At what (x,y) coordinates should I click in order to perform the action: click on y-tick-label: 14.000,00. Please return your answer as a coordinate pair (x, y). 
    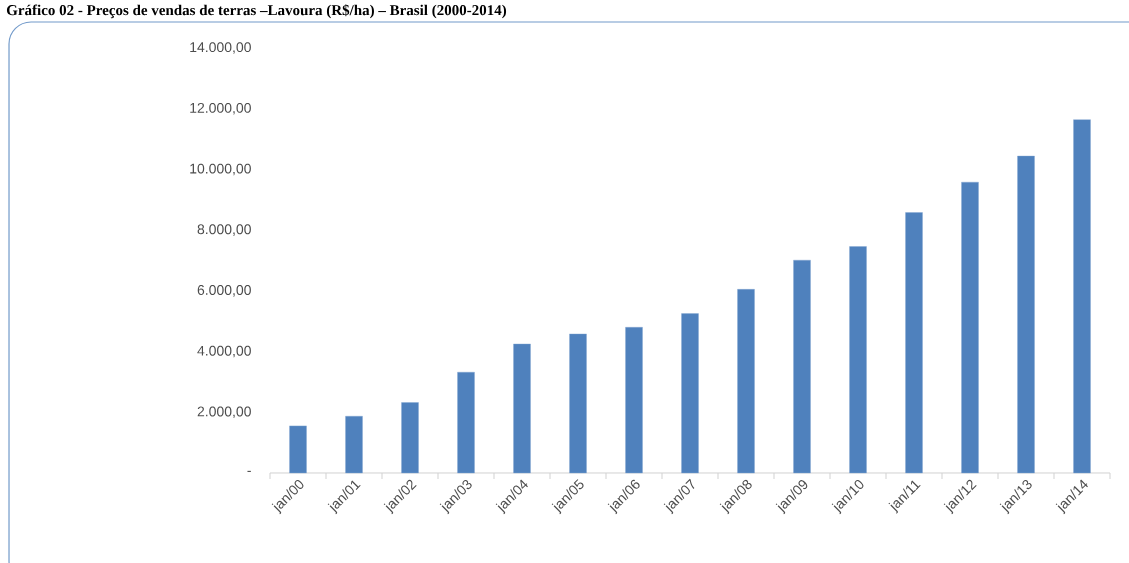
    Looking at the image, I should click on (220, 48).